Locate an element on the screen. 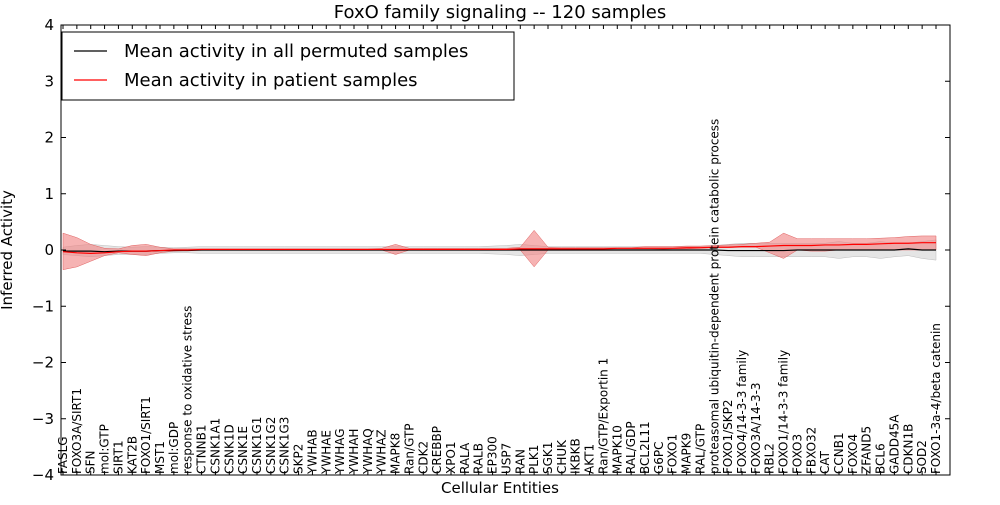  legend-box is located at coordinates (288, 66).